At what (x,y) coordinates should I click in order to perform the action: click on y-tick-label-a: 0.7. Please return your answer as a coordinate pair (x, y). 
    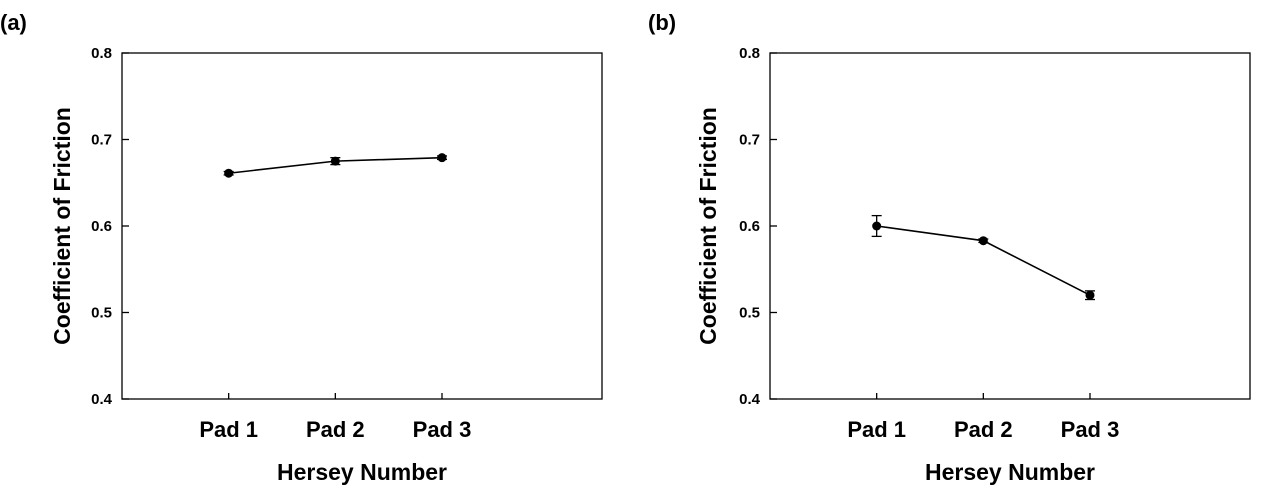
    Looking at the image, I should click on (101, 140).